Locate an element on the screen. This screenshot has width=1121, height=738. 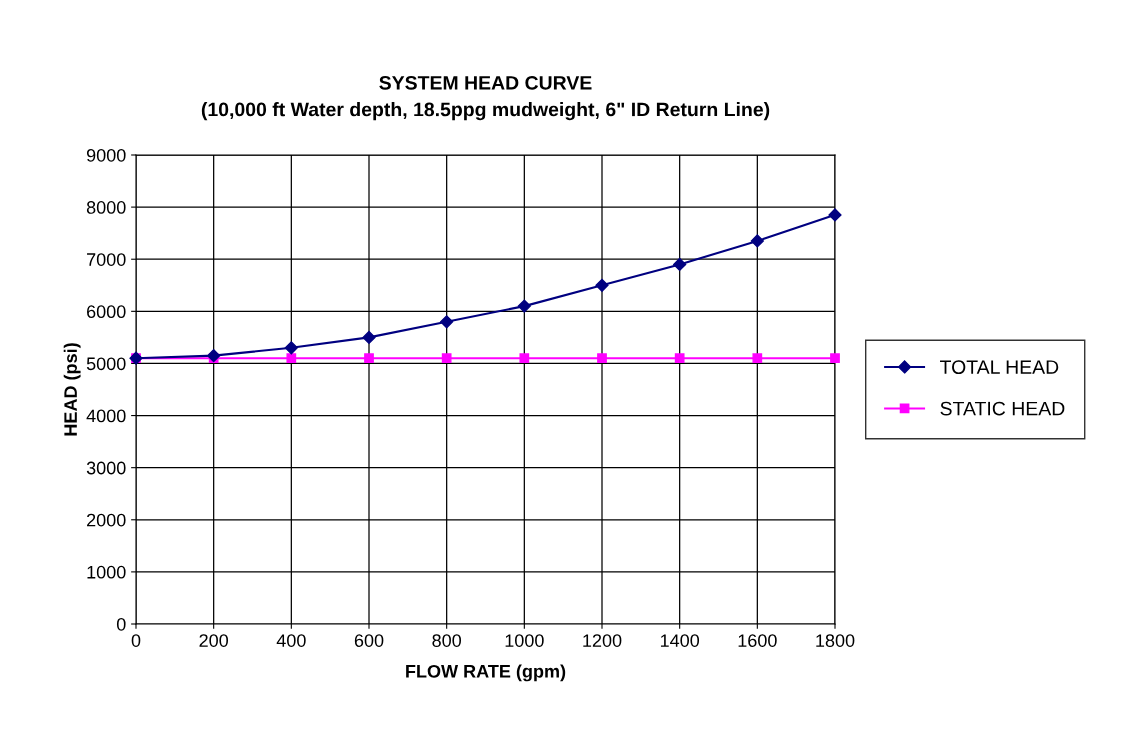
x-tick-label: 0 is located at coordinates (136, 640).